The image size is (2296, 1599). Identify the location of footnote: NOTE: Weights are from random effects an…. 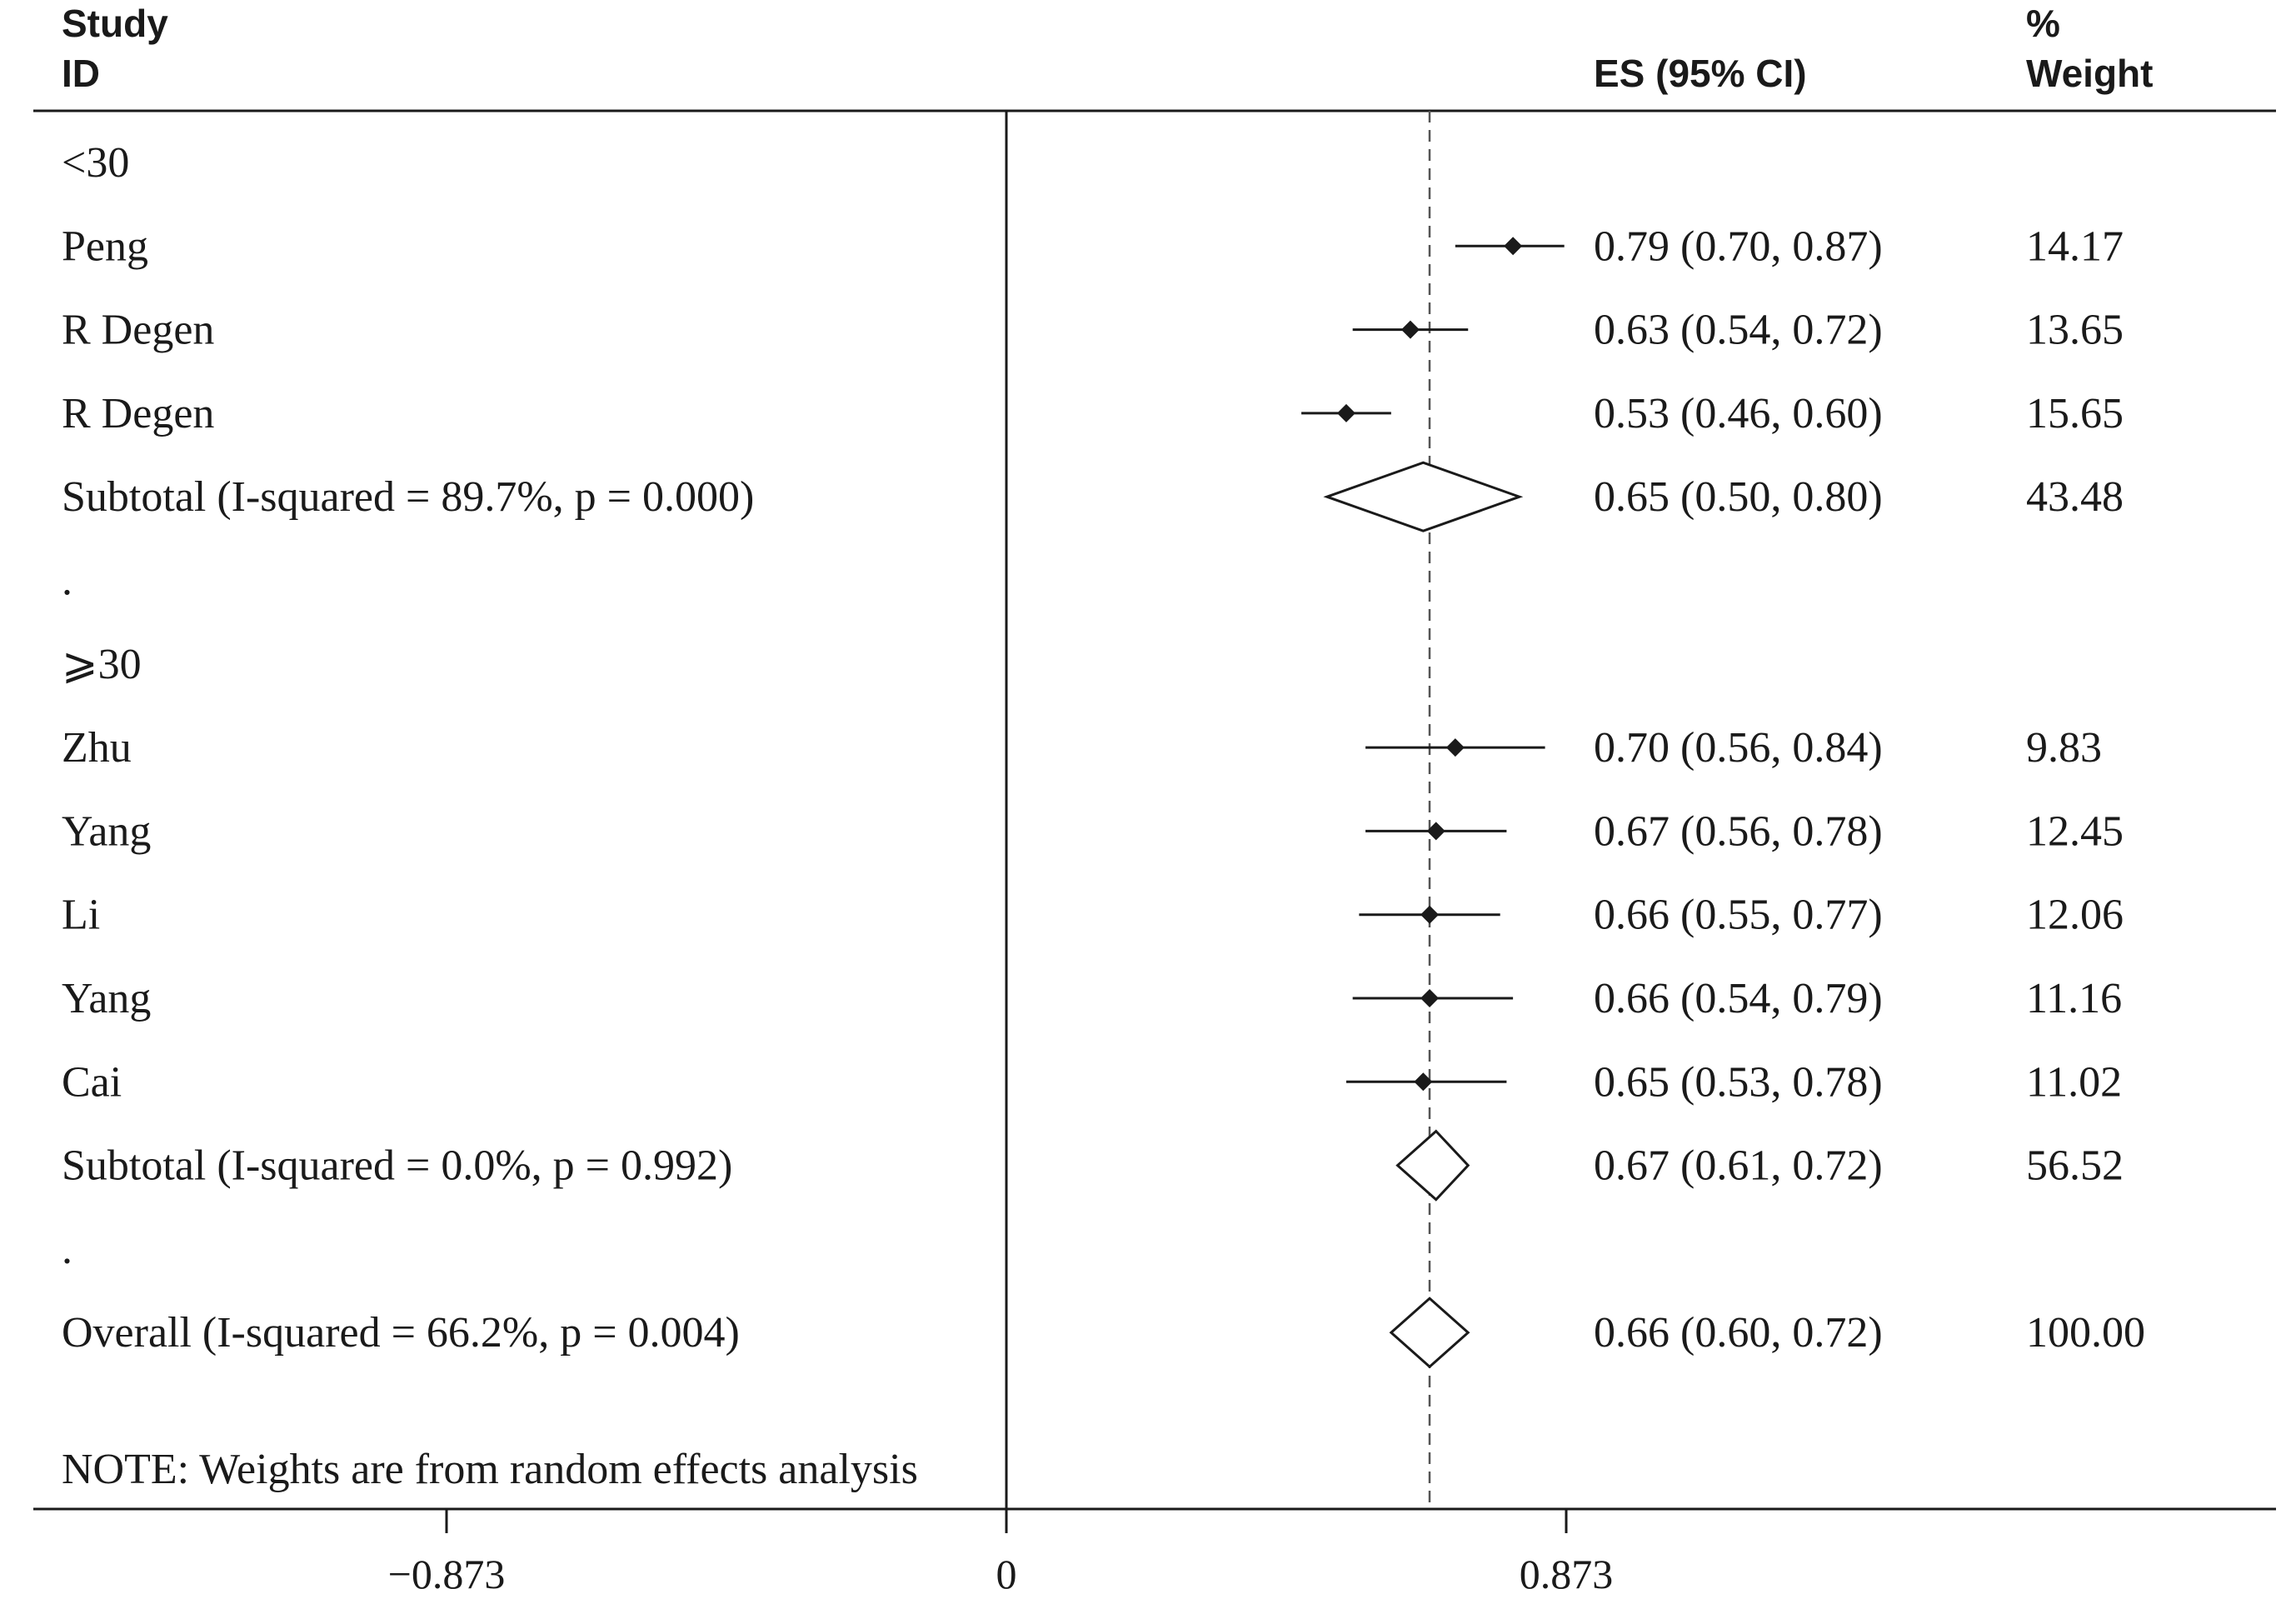
(490, 1469).